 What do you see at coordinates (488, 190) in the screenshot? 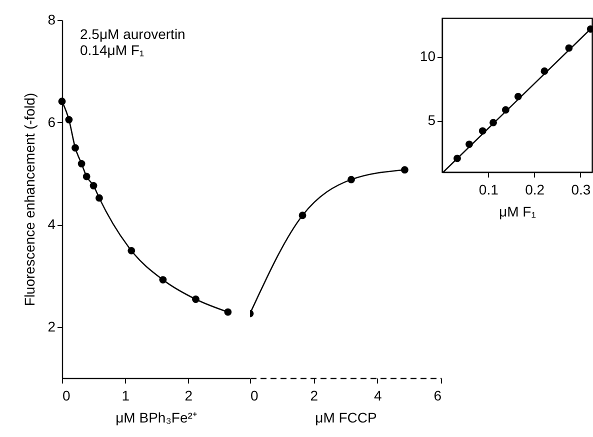
I see `x-tick-label: 0.1` at bounding box center [488, 190].